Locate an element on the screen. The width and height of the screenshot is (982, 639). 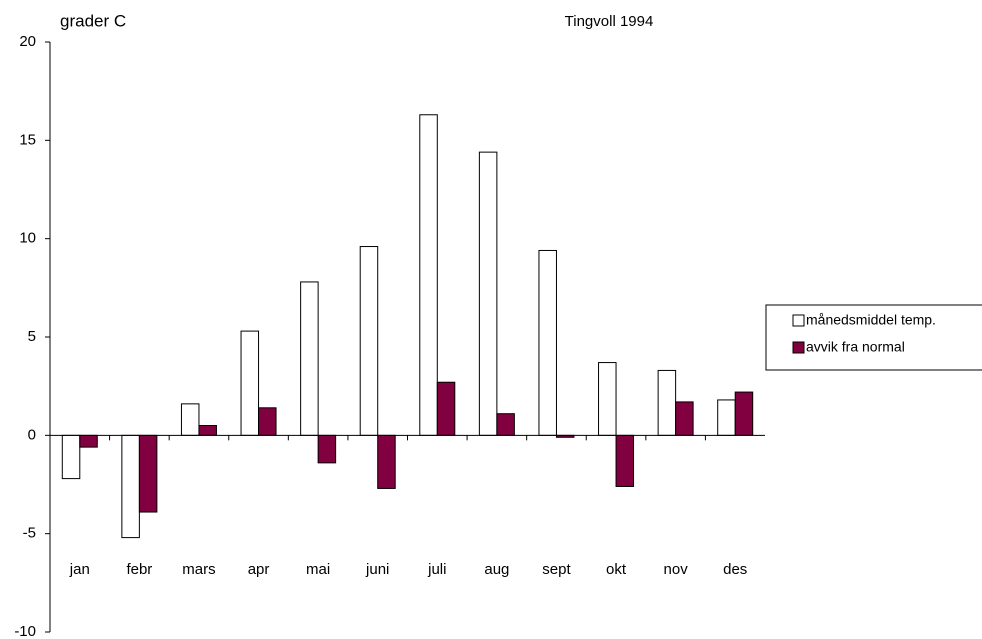
x-tick-label: aug is located at coordinates (496, 569).